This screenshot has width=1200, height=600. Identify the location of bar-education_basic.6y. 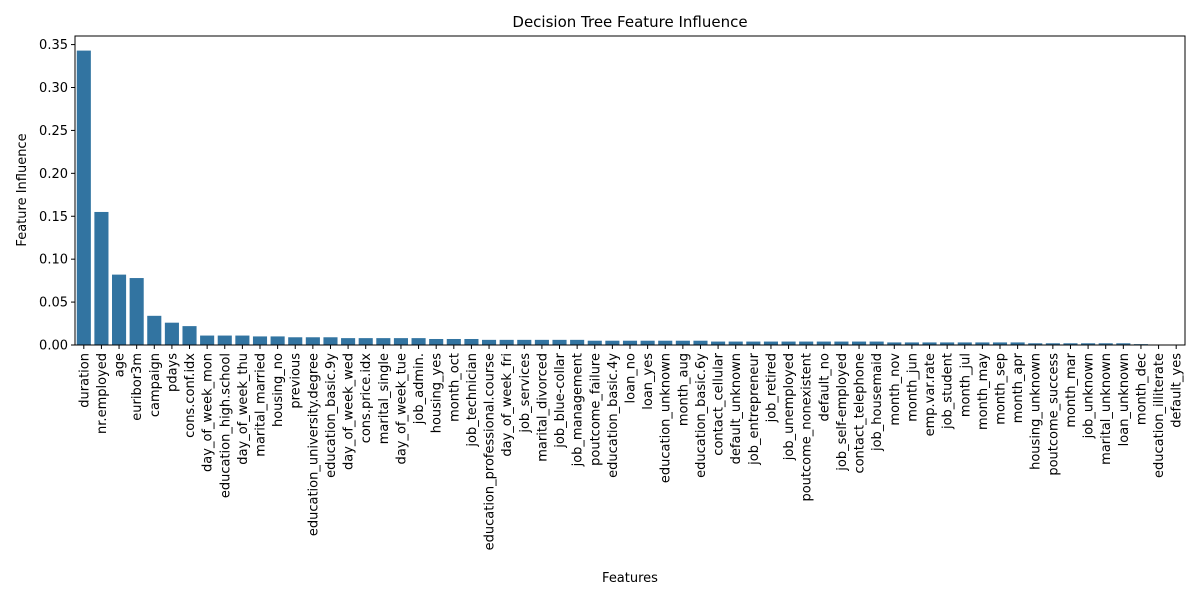
(700, 342).